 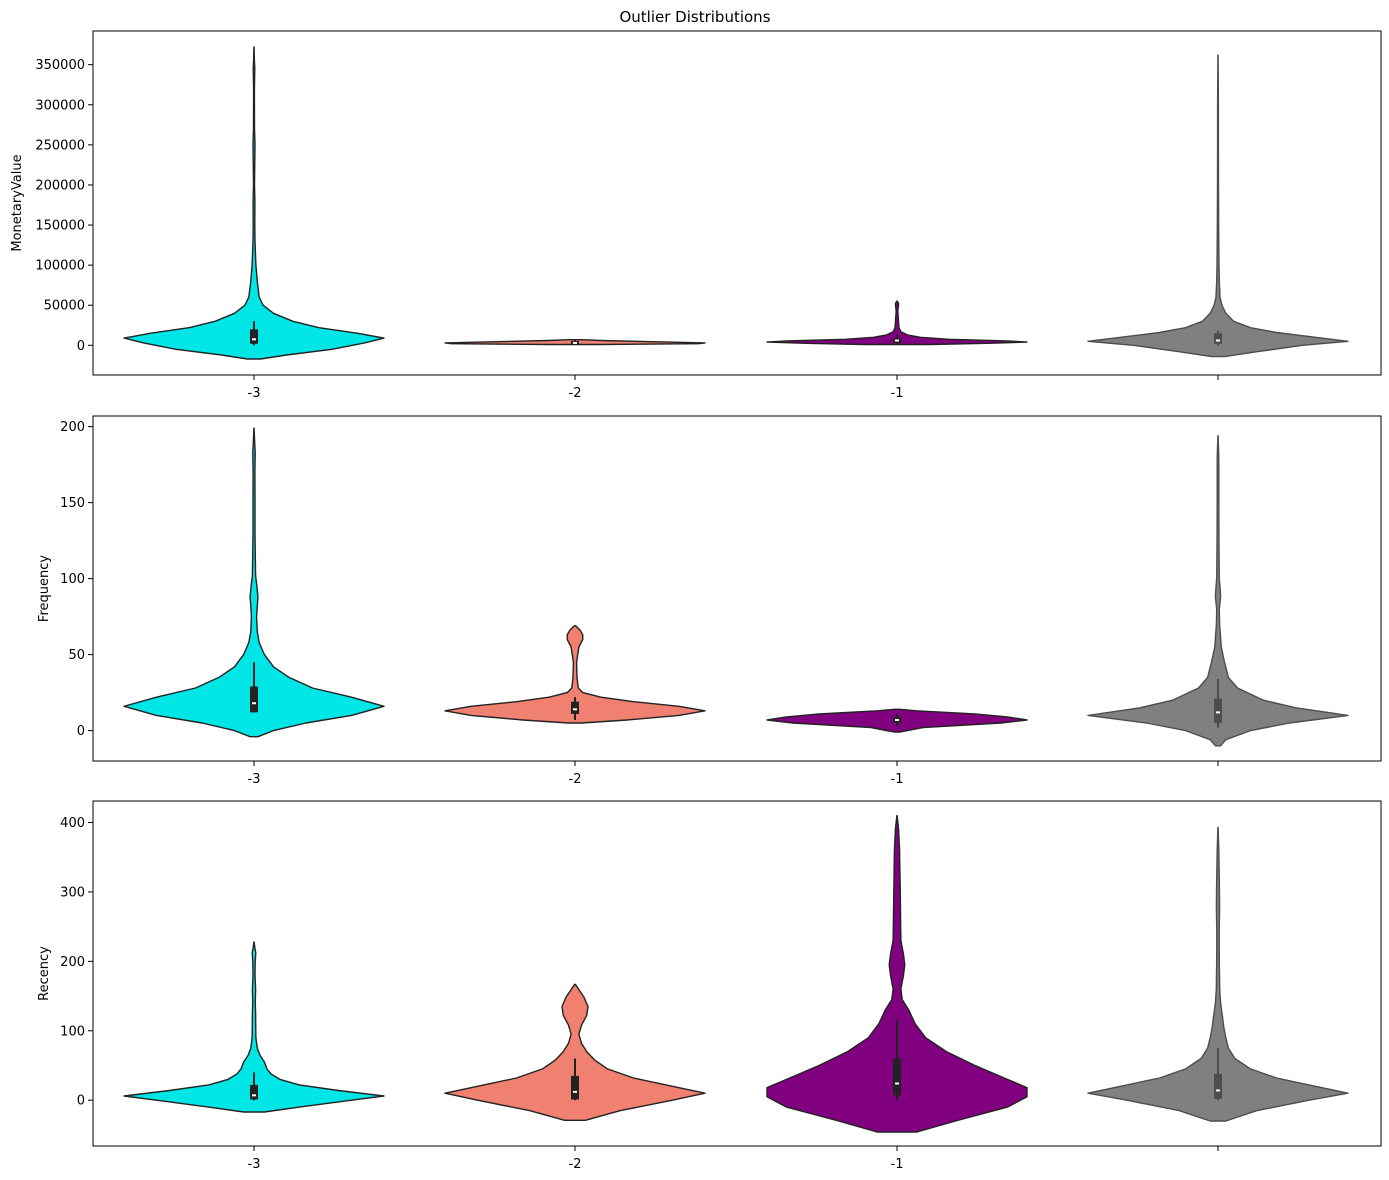 What do you see at coordinates (64, 306) in the screenshot?
I see `y-tick-label: 50000` at bounding box center [64, 306].